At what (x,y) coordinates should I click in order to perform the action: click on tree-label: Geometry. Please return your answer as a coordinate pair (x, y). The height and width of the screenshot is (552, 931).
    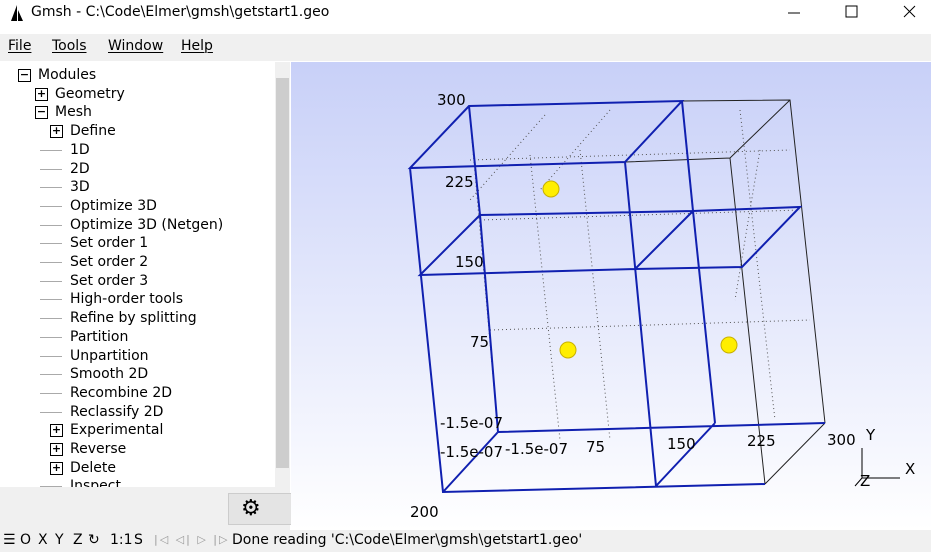
    Looking at the image, I should click on (90, 93).